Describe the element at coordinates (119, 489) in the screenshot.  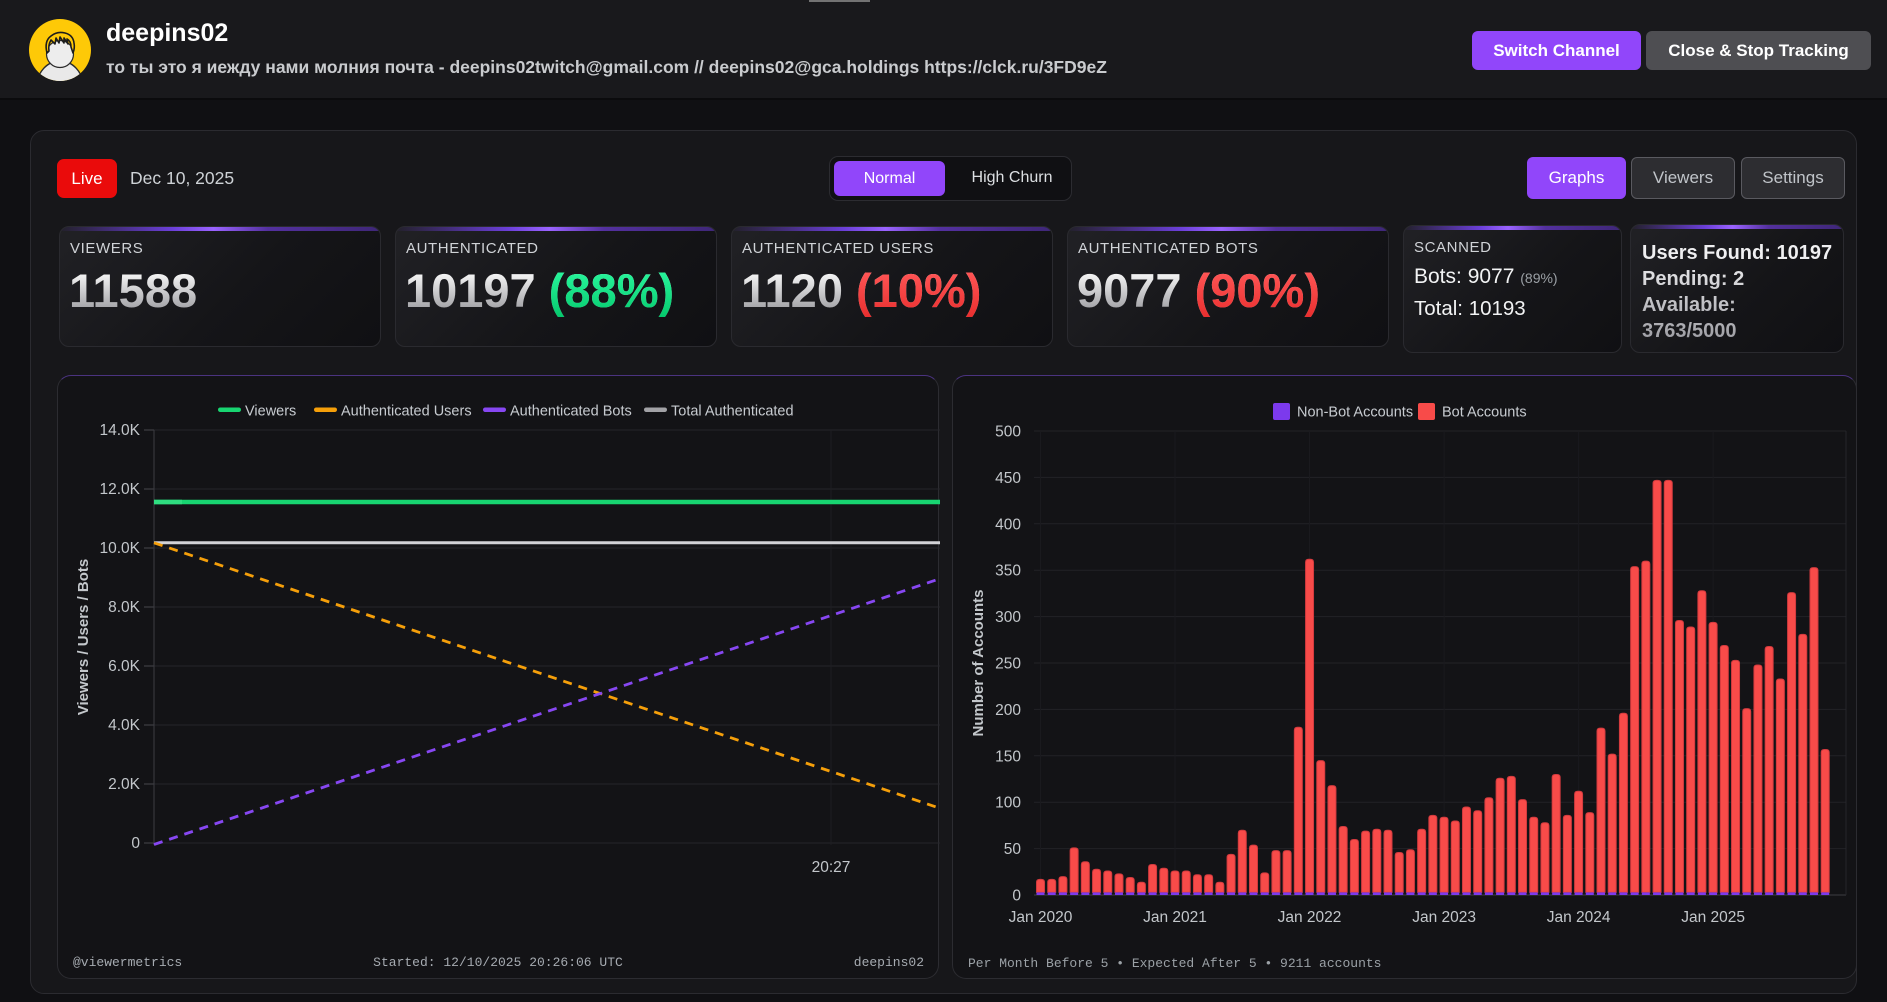
I see `svg-text: 12.0K` at that location.